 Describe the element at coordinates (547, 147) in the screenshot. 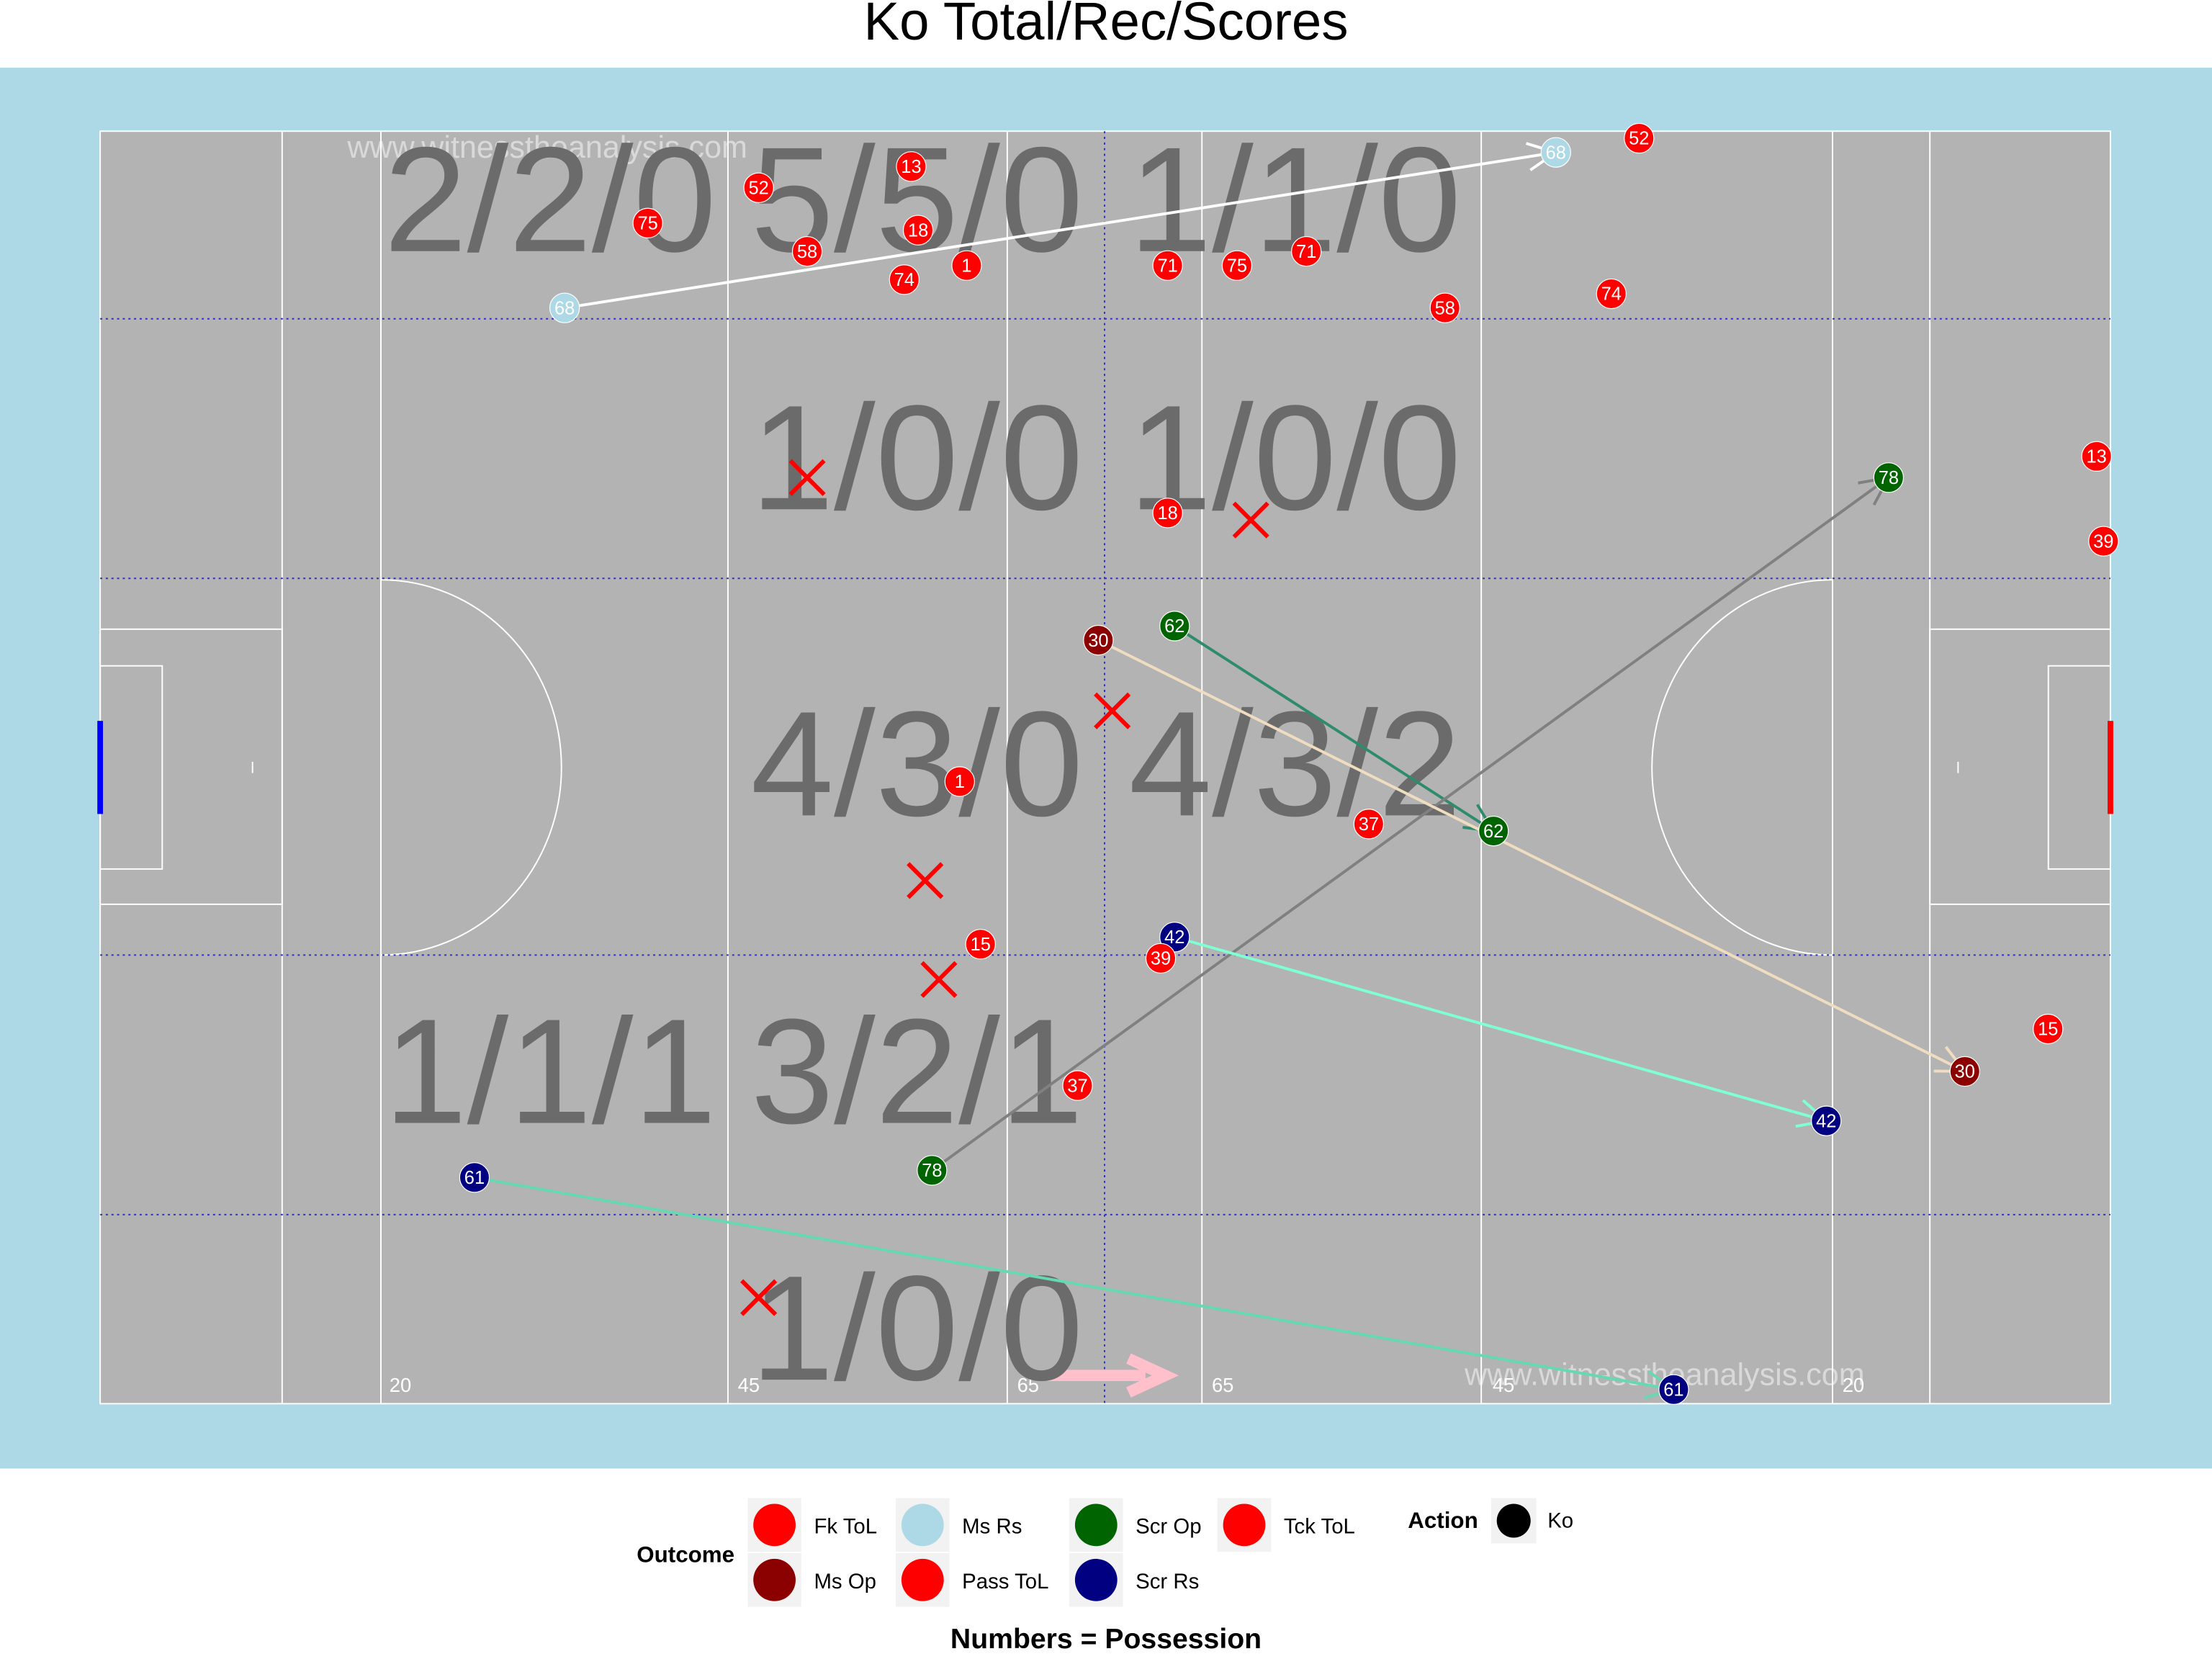

I see `watermark: www.witnesstheanalysis.com` at that location.